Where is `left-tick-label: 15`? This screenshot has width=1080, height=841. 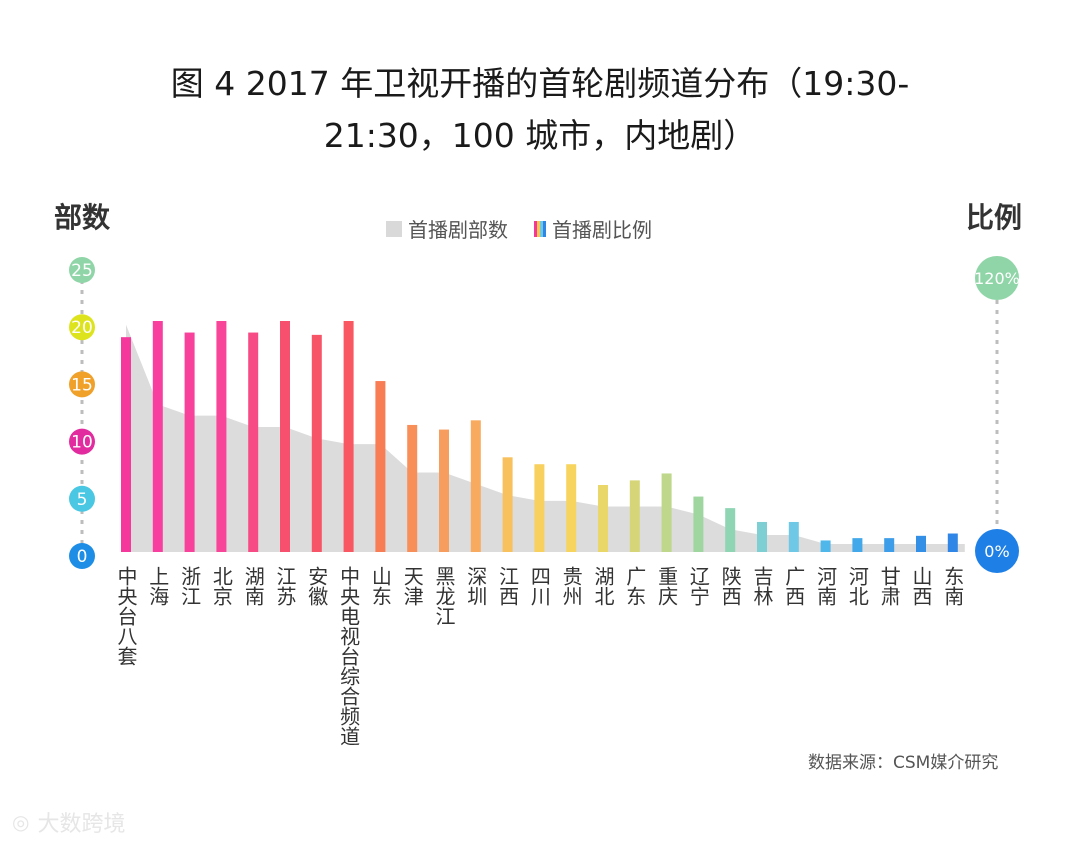 left-tick-label: 15 is located at coordinates (82, 385).